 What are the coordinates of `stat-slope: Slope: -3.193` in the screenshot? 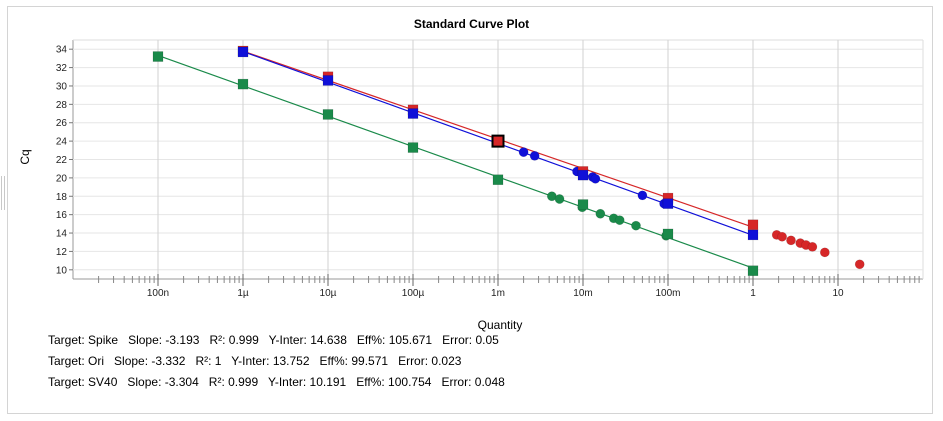 It's located at (164, 340).